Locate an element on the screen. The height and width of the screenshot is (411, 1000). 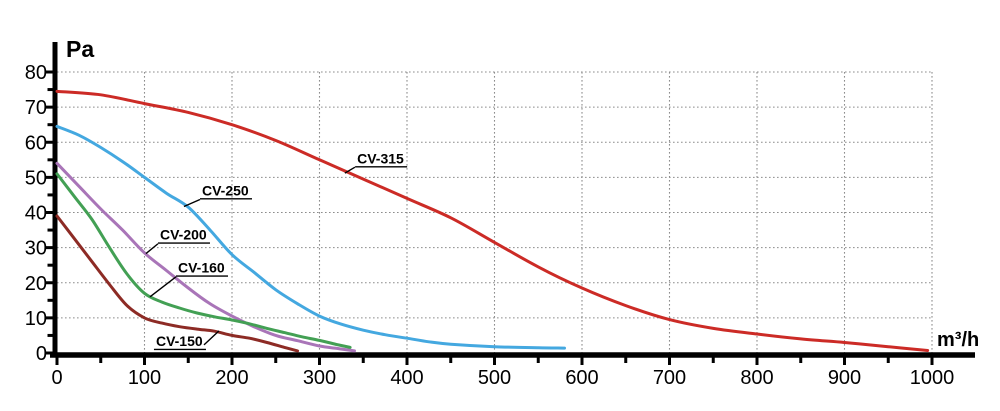
y-tick-label: 0 is located at coordinates (41, 354).